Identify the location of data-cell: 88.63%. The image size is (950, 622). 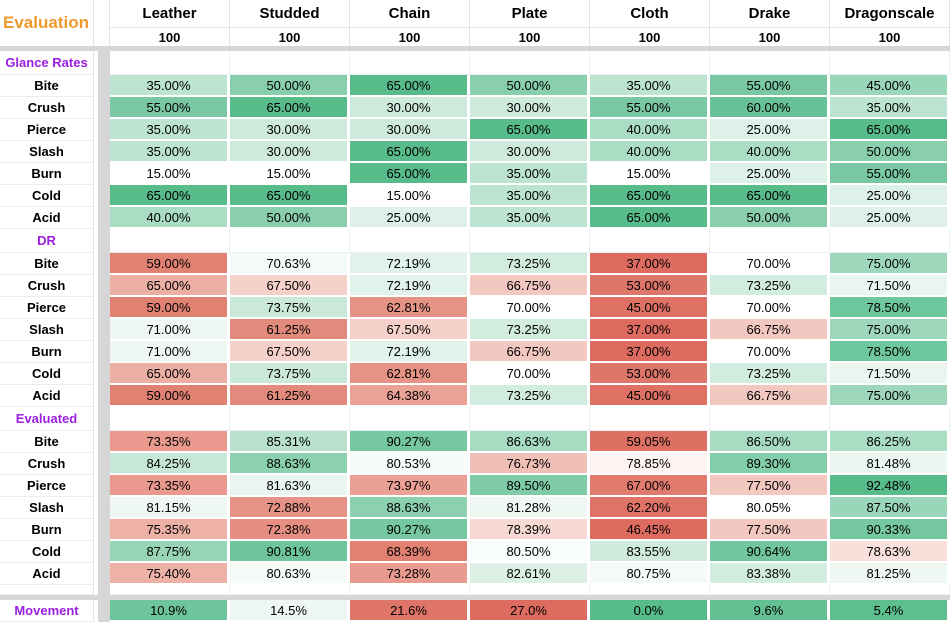
(290, 464).